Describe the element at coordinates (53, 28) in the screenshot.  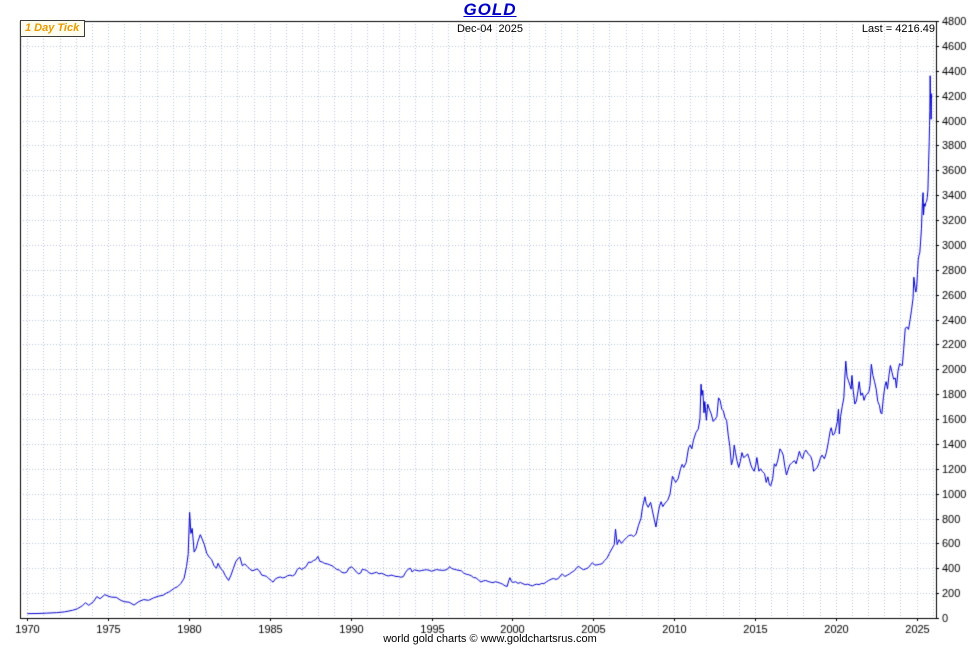
I see `interval-badge: 1 Day Tick` at that location.